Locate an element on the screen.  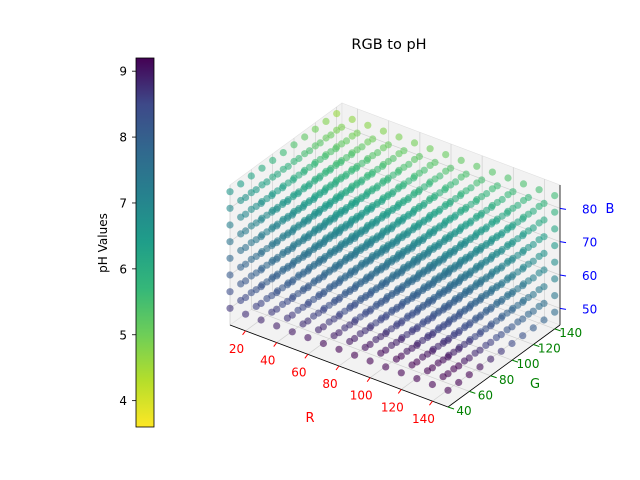
x-axis-tick-label: 140 is located at coordinates (423, 419).